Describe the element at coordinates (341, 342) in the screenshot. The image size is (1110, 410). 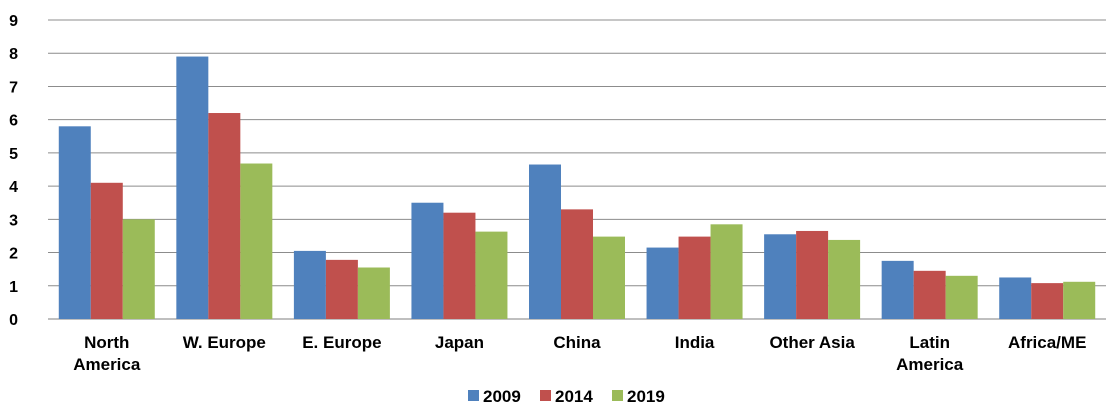
I see `x-tick-label: E. Europe` at that location.